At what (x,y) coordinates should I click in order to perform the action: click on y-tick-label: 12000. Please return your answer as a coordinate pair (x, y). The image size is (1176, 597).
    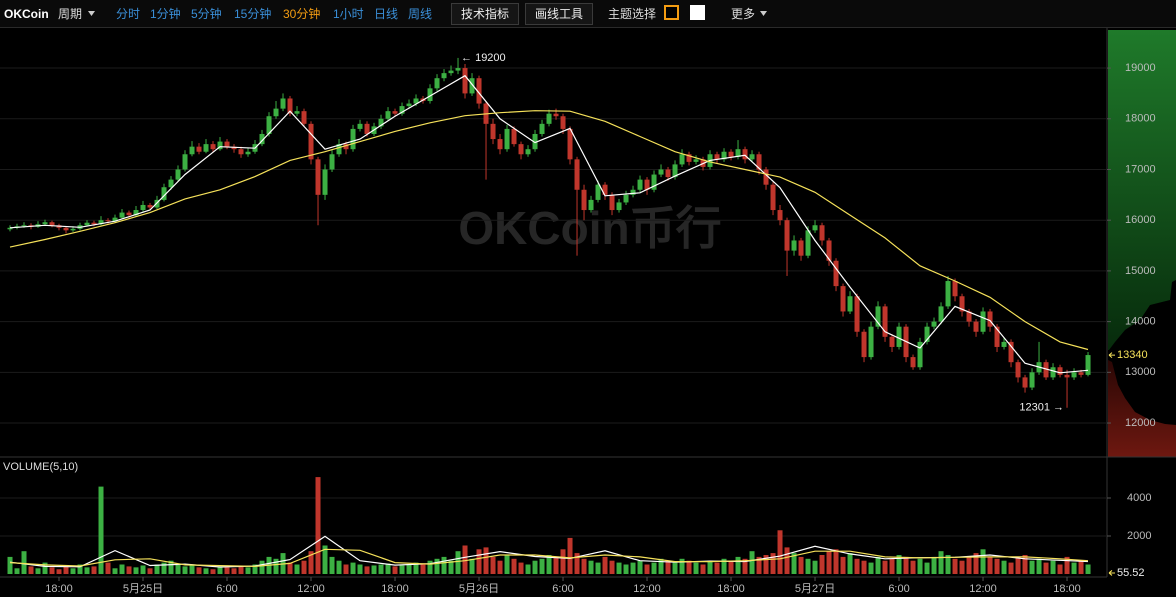
    Looking at the image, I should click on (1140, 423).